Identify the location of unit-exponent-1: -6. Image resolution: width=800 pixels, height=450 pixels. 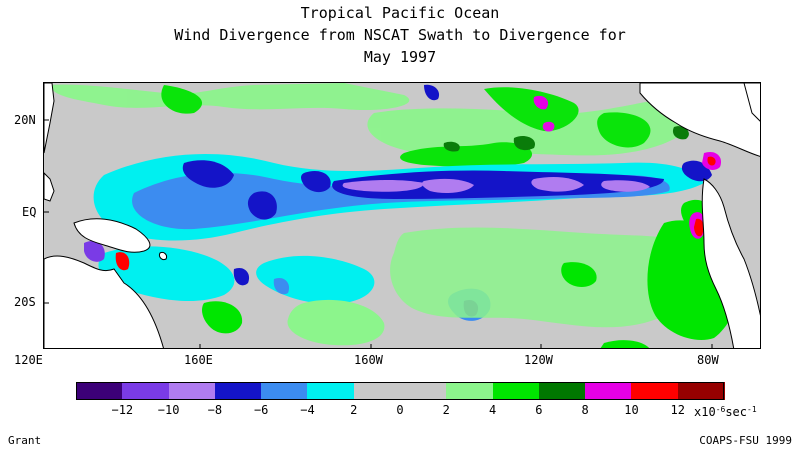
(720, 409).